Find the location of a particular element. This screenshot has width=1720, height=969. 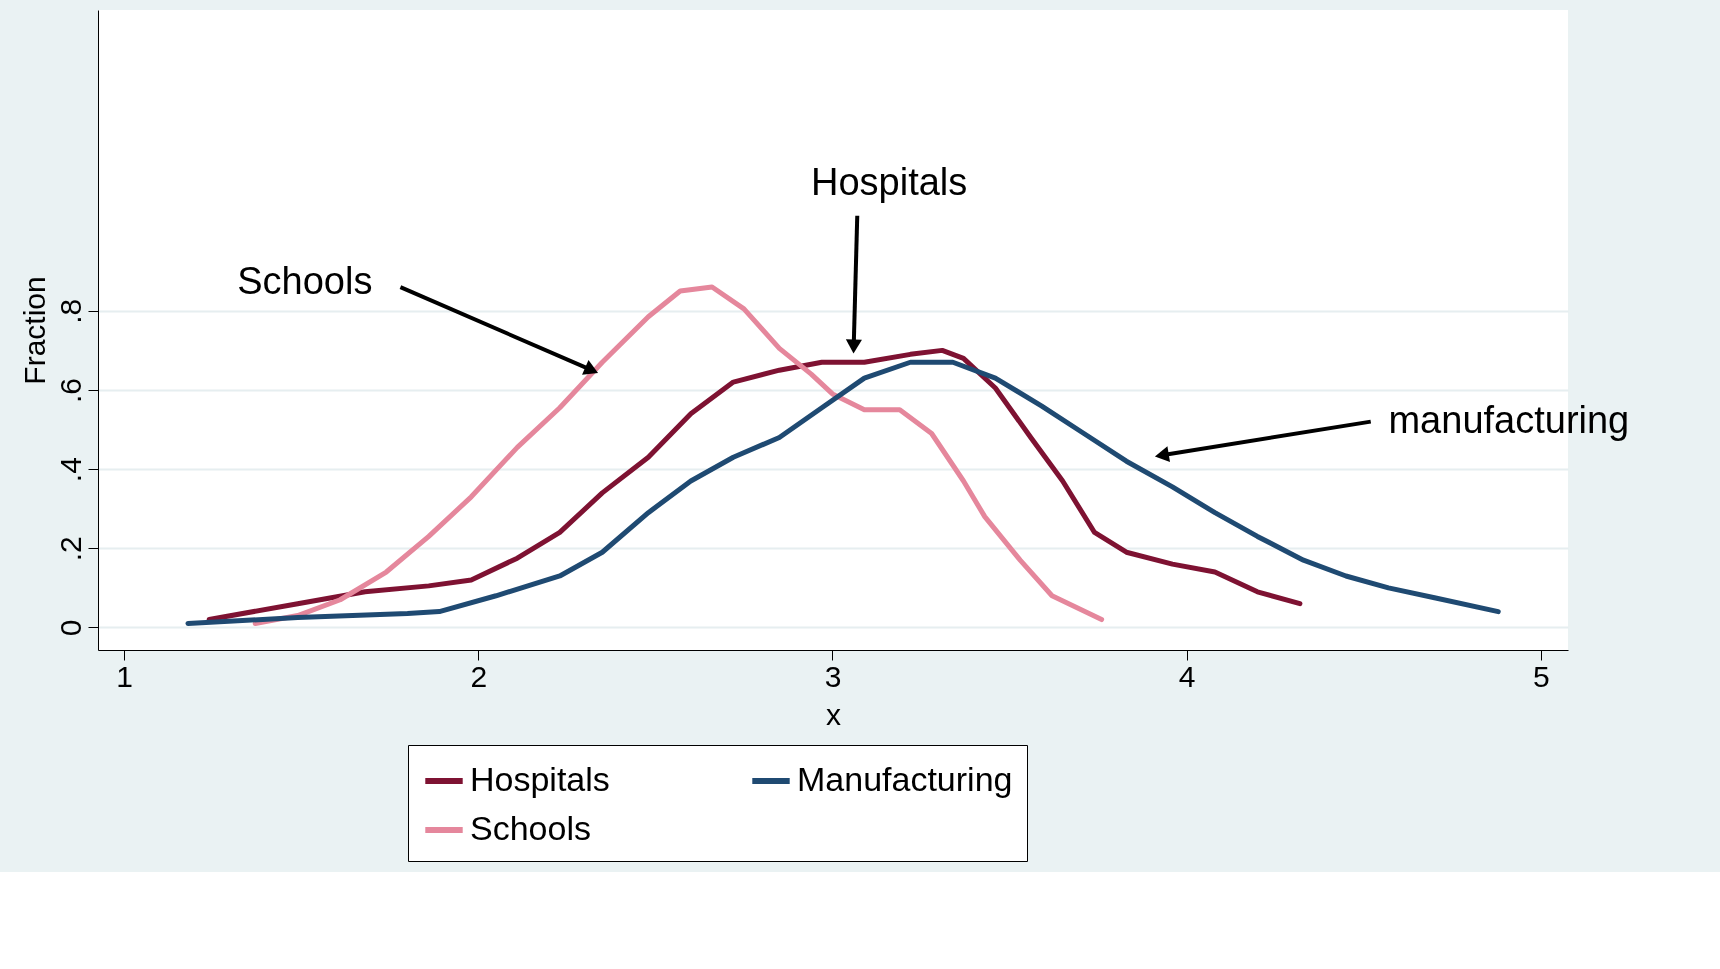

y-tick-label: .2 is located at coordinates (70, 549).